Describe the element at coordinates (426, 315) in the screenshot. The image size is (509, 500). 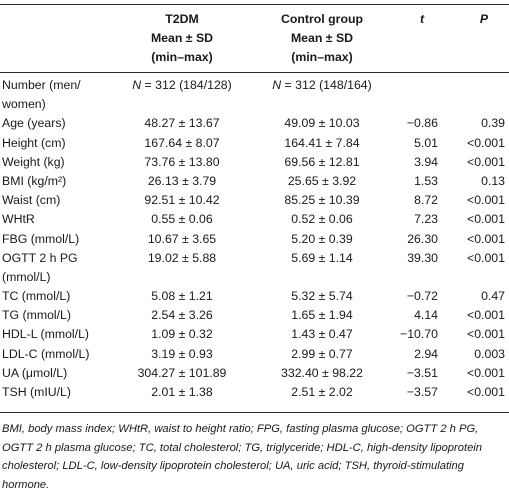
I see `cell-t: 4.14` at that location.